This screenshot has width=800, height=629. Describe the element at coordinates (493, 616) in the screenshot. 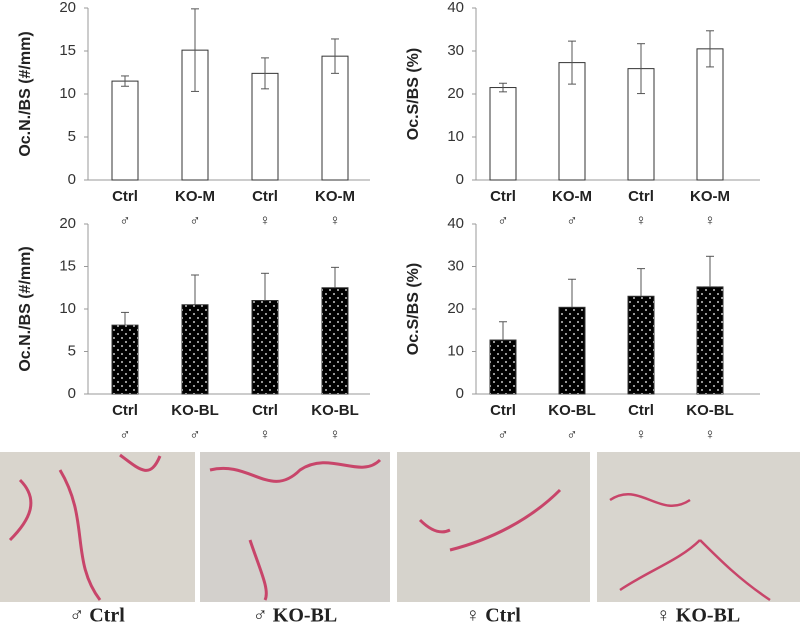

I see `caption: ♀ Ctrl` at that location.